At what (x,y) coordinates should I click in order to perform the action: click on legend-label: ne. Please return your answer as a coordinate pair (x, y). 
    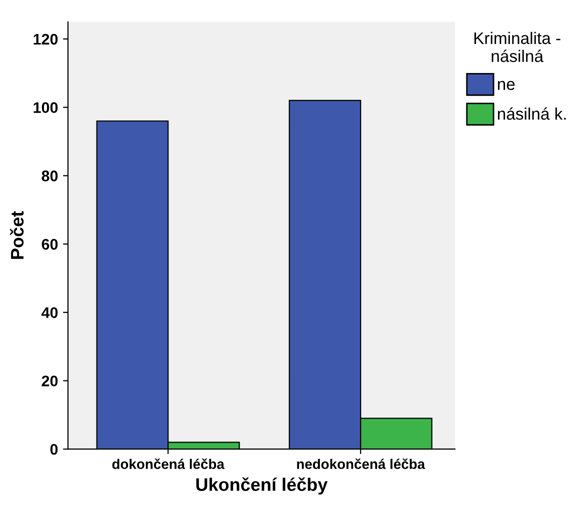
    Looking at the image, I should click on (506, 85).